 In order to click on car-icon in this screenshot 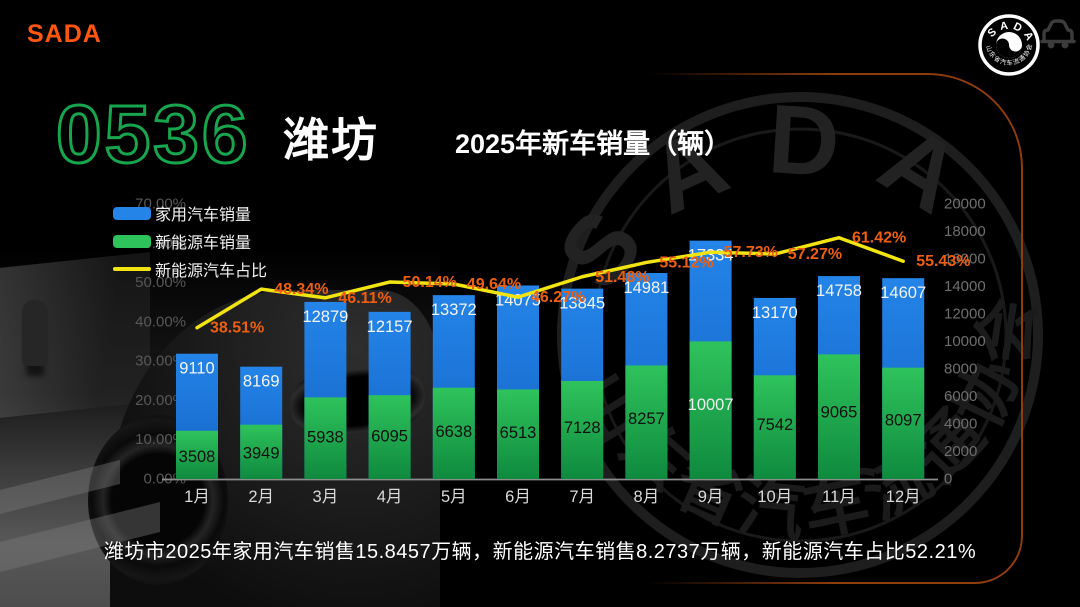, I will do `click(1058, 34)`.